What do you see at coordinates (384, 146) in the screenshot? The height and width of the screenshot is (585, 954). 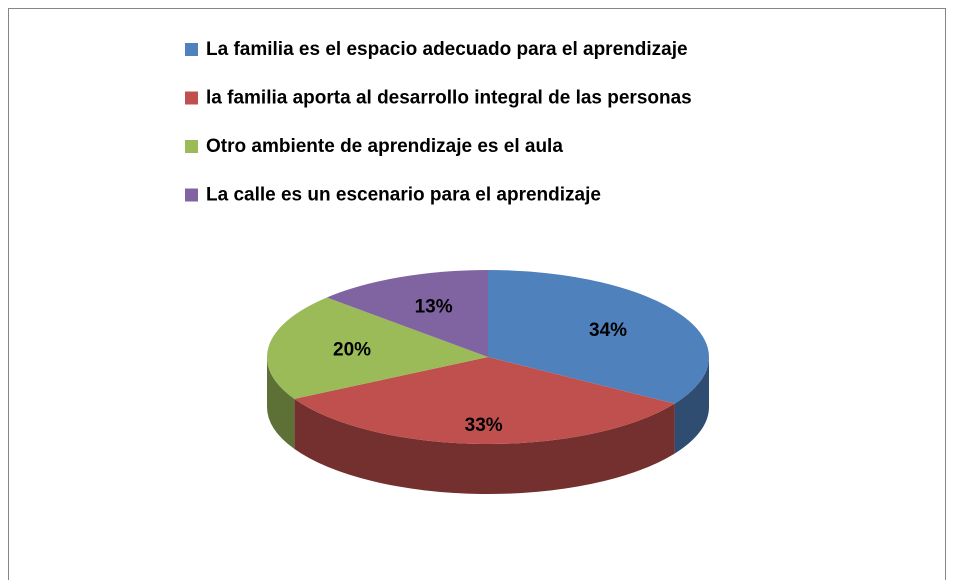 I see `legend-label: Otro ambiente de aprendizaje es el aula` at bounding box center [384, 146].